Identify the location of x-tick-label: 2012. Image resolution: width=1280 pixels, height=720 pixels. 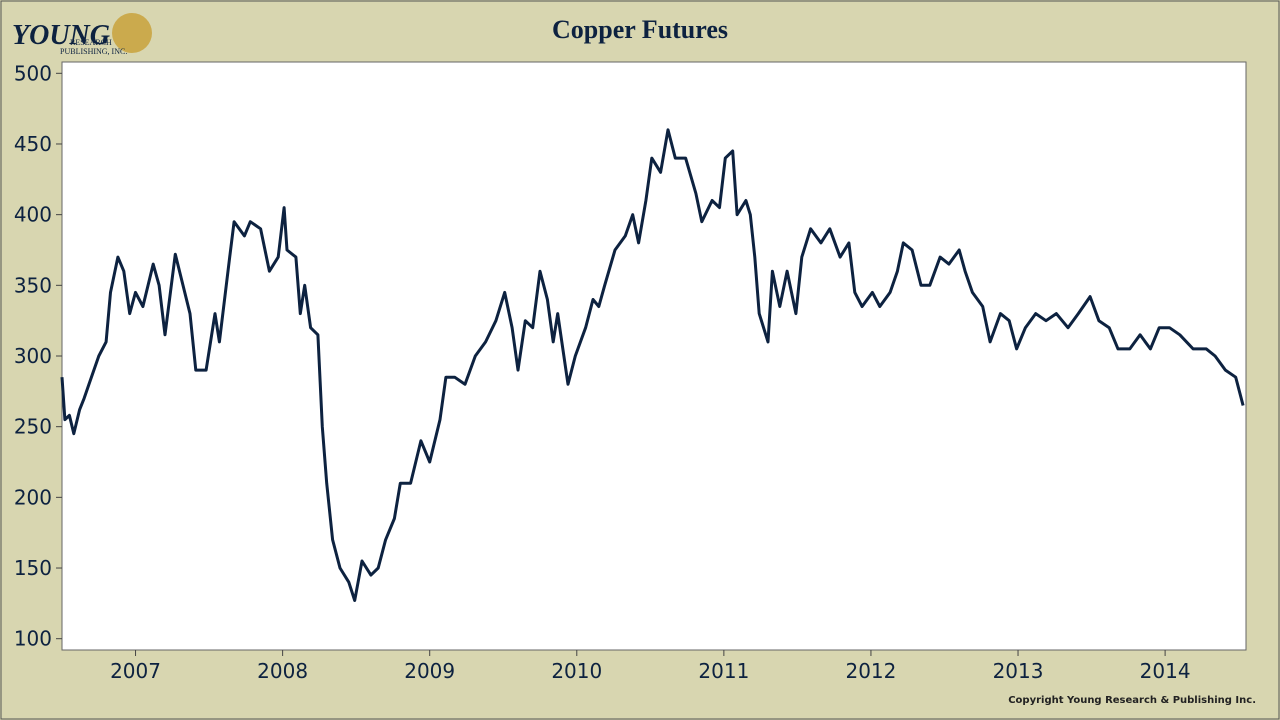
(870, 671).